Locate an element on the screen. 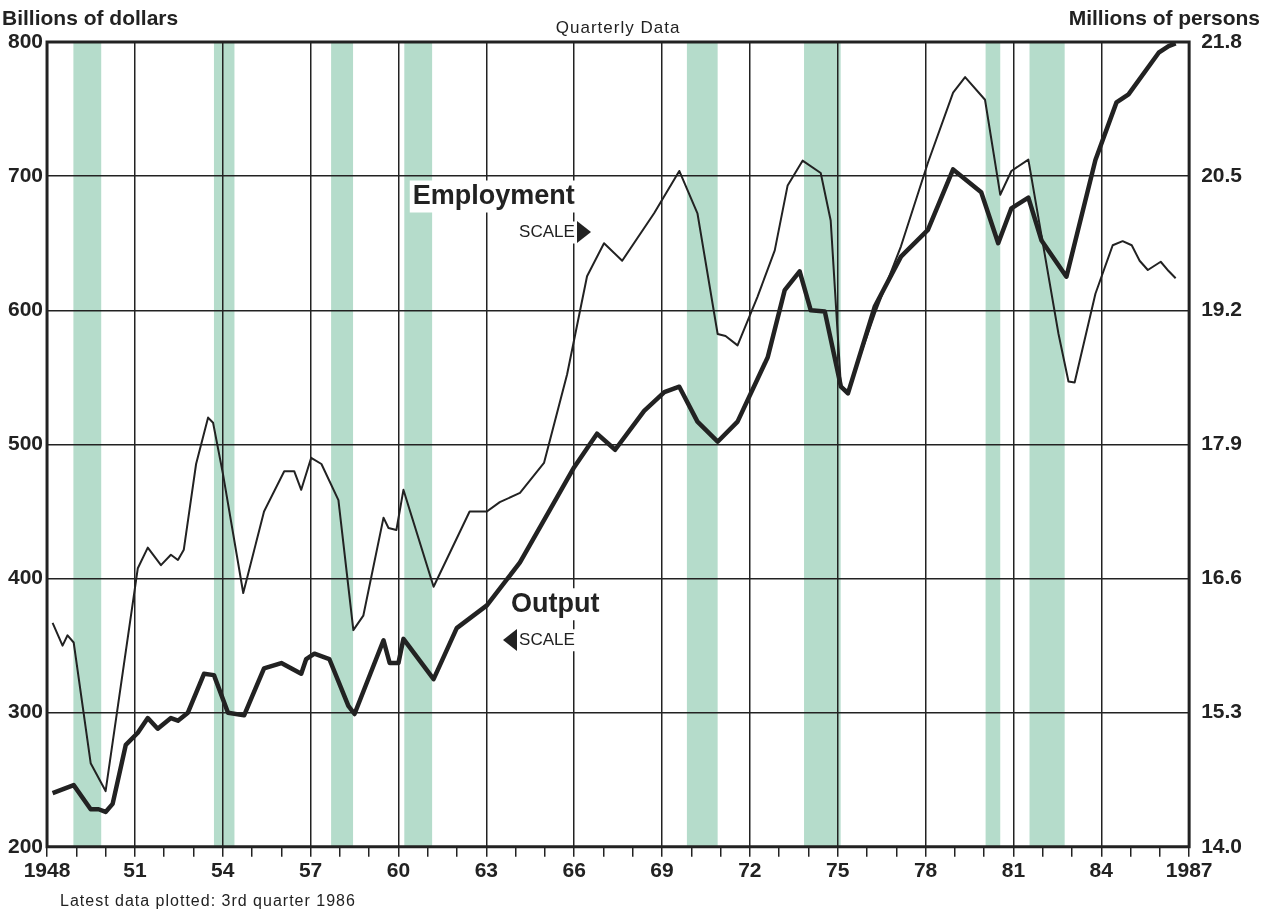 The height and width of the screenshot is (920, 1266). x-tick-label: 54 is located at coordinates (223, 870).